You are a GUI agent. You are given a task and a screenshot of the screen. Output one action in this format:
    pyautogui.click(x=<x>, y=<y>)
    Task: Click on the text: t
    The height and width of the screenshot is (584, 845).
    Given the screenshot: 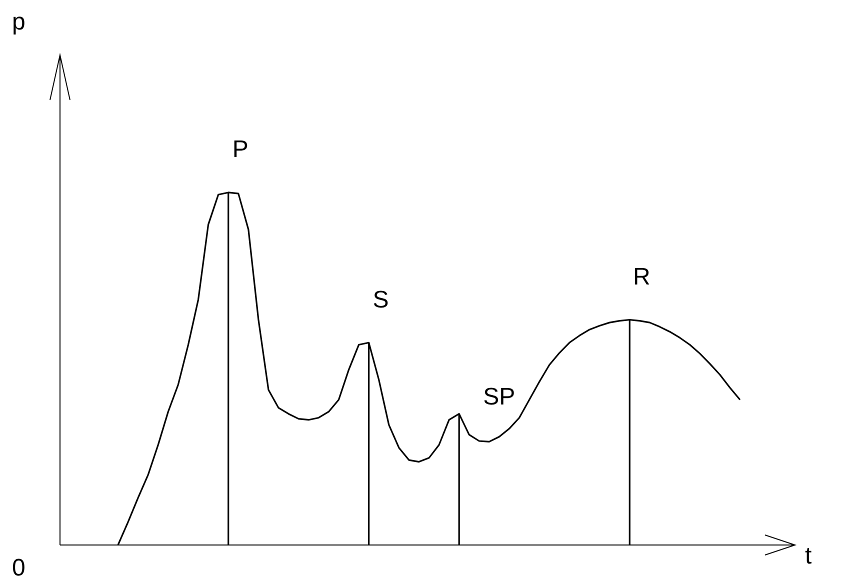 What is the action you would take?
    pyautogui.click(x=808, y=556)
    